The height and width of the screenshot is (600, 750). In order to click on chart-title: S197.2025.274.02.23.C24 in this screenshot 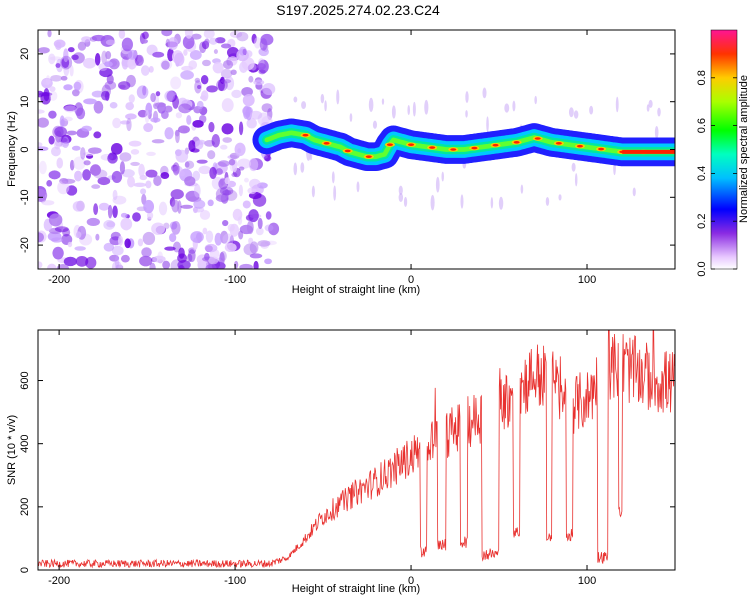, I will do `click(358, 10)`.